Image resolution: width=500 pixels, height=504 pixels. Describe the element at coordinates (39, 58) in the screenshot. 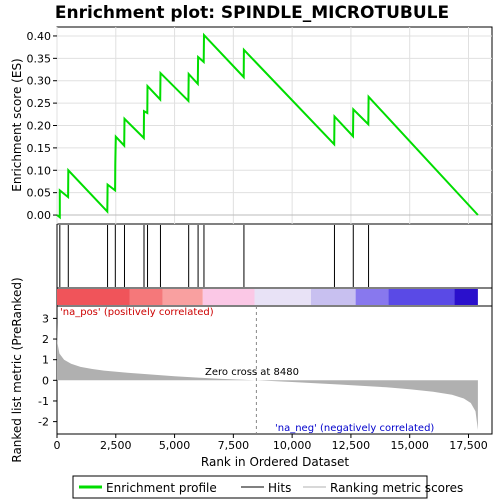

I see `es-tick-label: 0.35` at that location.